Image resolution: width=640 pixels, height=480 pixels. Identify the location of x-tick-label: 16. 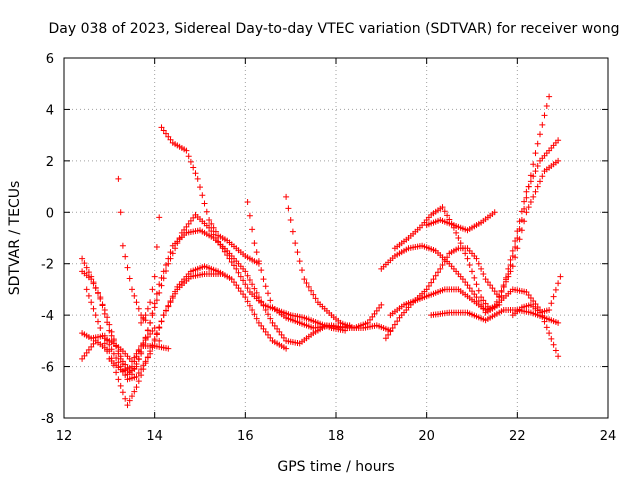
(245, 436).